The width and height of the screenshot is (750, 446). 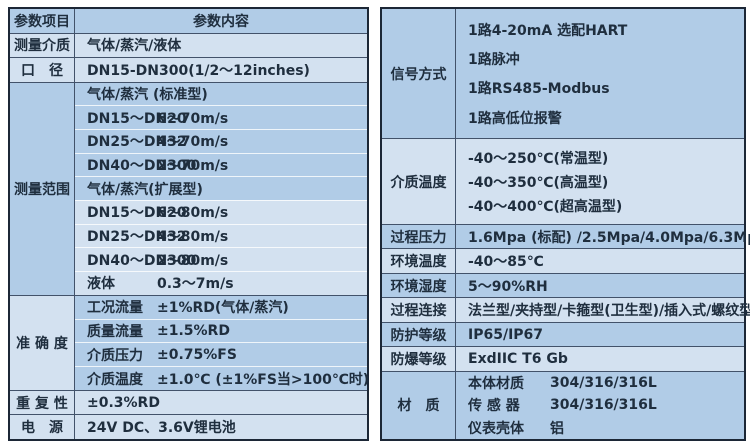 I want to click on row-label: 介质温度, so click(x=419, y=181).